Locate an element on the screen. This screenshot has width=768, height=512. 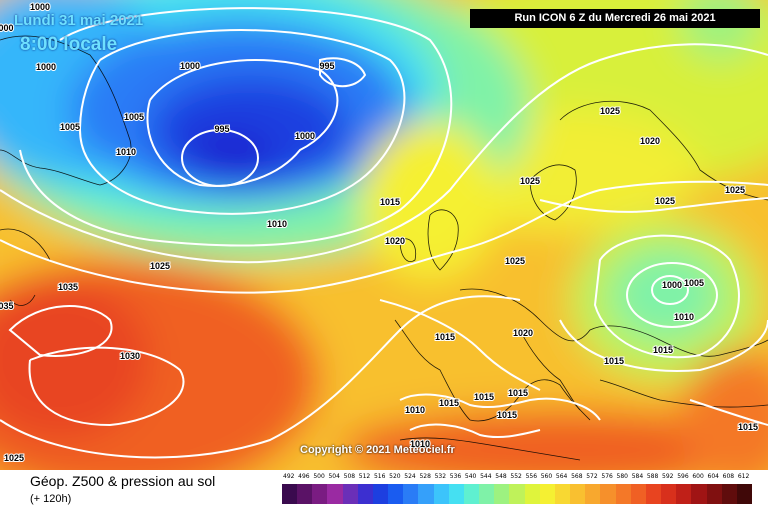
legend-tick-label: 548 is located at coordinates (501, 476).